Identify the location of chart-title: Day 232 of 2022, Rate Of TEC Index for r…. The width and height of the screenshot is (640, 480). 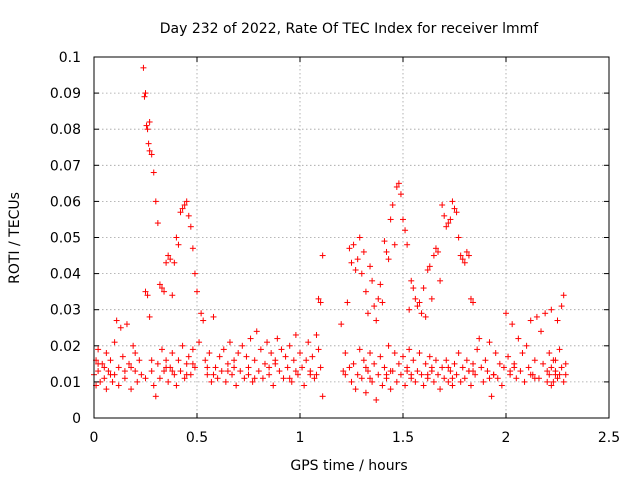
(350, 29).